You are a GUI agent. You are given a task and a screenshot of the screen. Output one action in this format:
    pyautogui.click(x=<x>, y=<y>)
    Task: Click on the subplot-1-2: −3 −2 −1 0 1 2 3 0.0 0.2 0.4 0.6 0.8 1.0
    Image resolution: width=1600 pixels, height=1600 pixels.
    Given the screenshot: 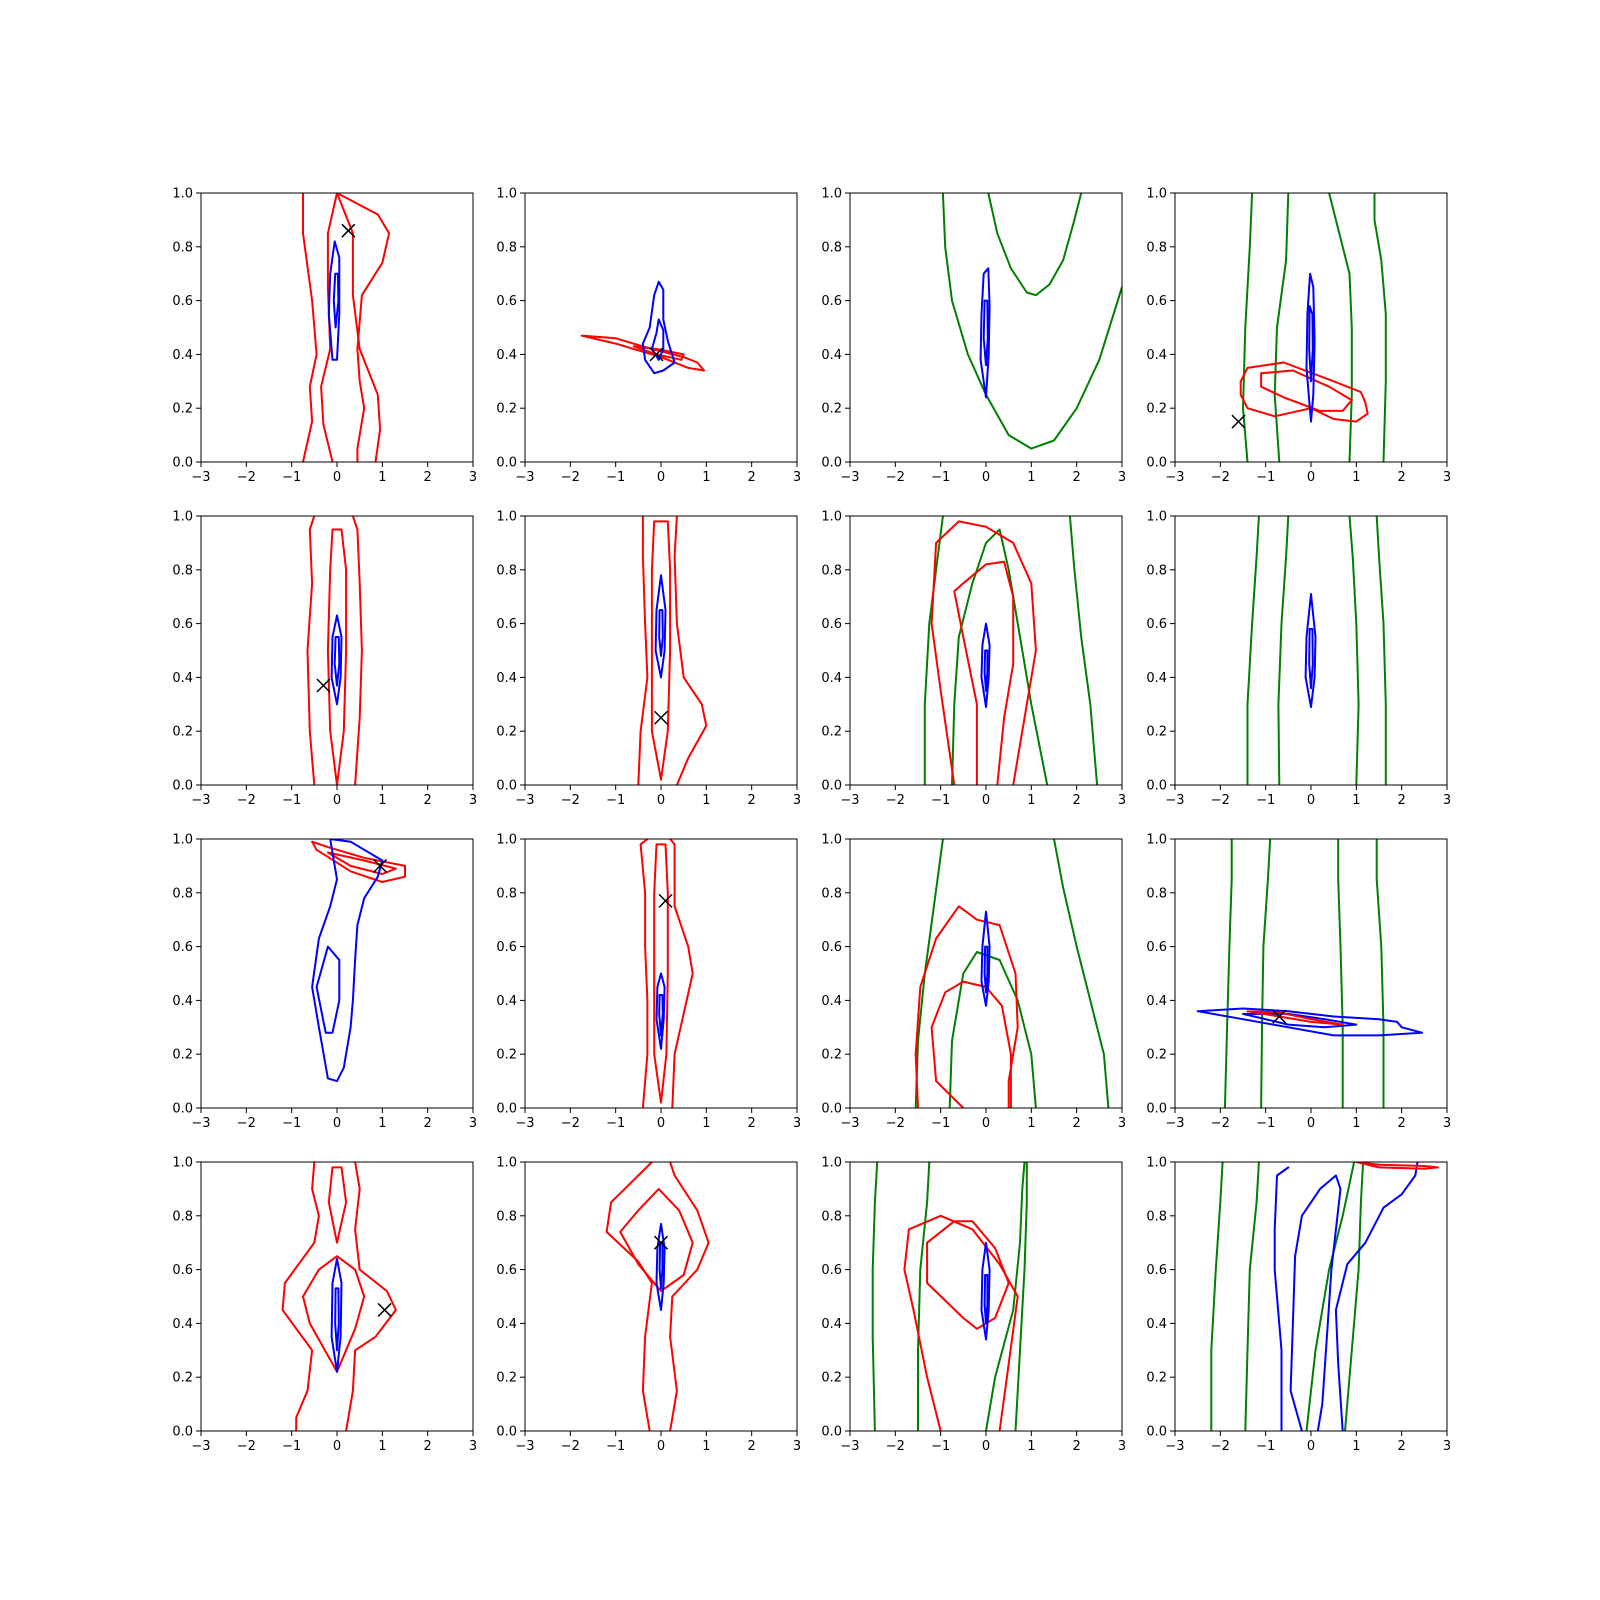 What is the action you would take?
    pyautogui.click(x=648, y=336)
    